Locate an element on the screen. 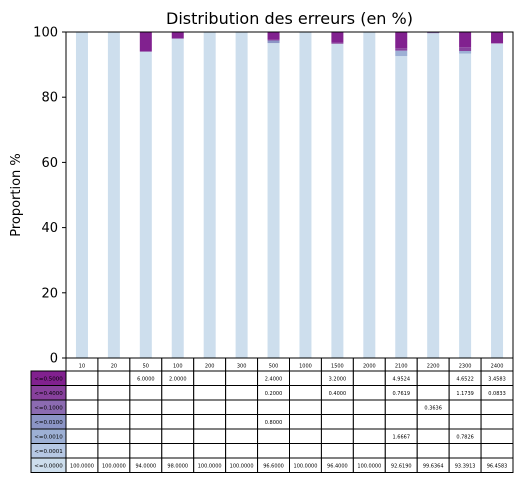  data-label-4-2300: 0.7826 is located at coordinates (465, 438).